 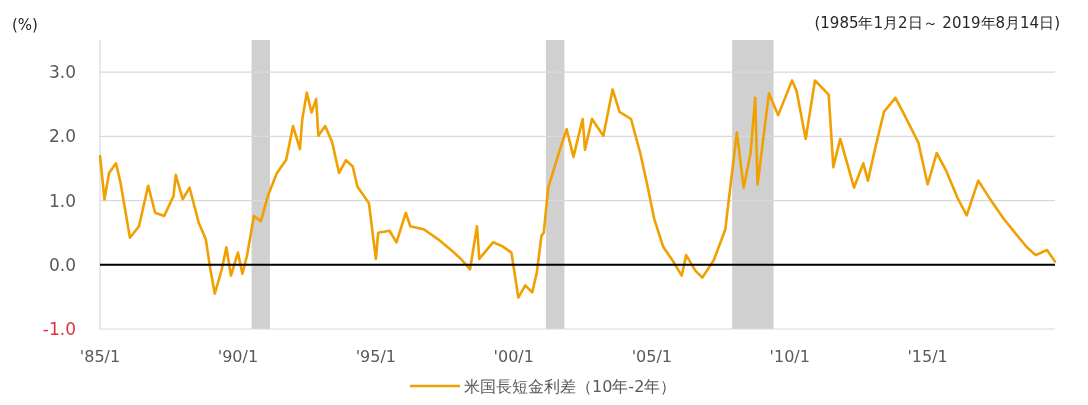 I want to click on y-tick-label: 3.0, so click(x=62, y=72).